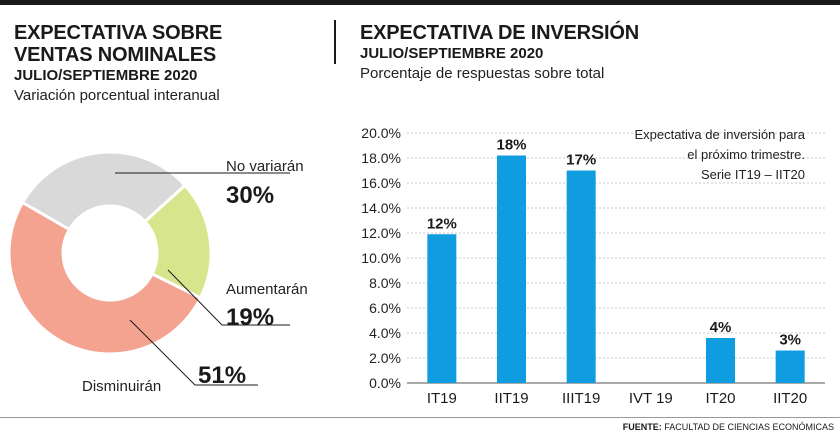  I want to click on y-tick-label: 20.0%, so click(381, 133).